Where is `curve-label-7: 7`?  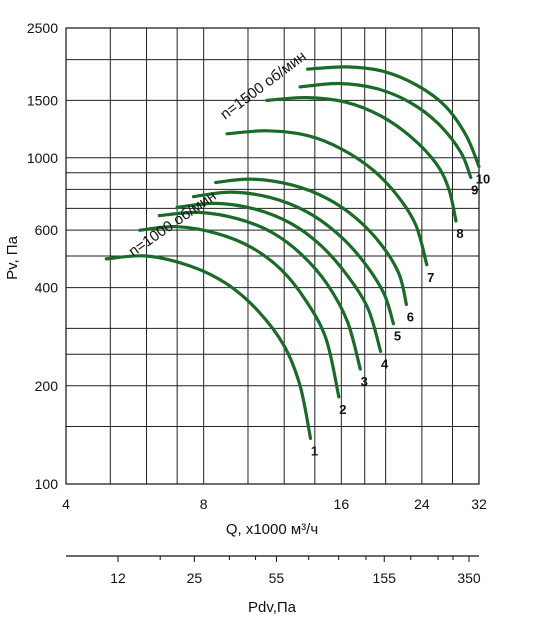 curve-label-7: 7 is located at coordinates (430, 277).